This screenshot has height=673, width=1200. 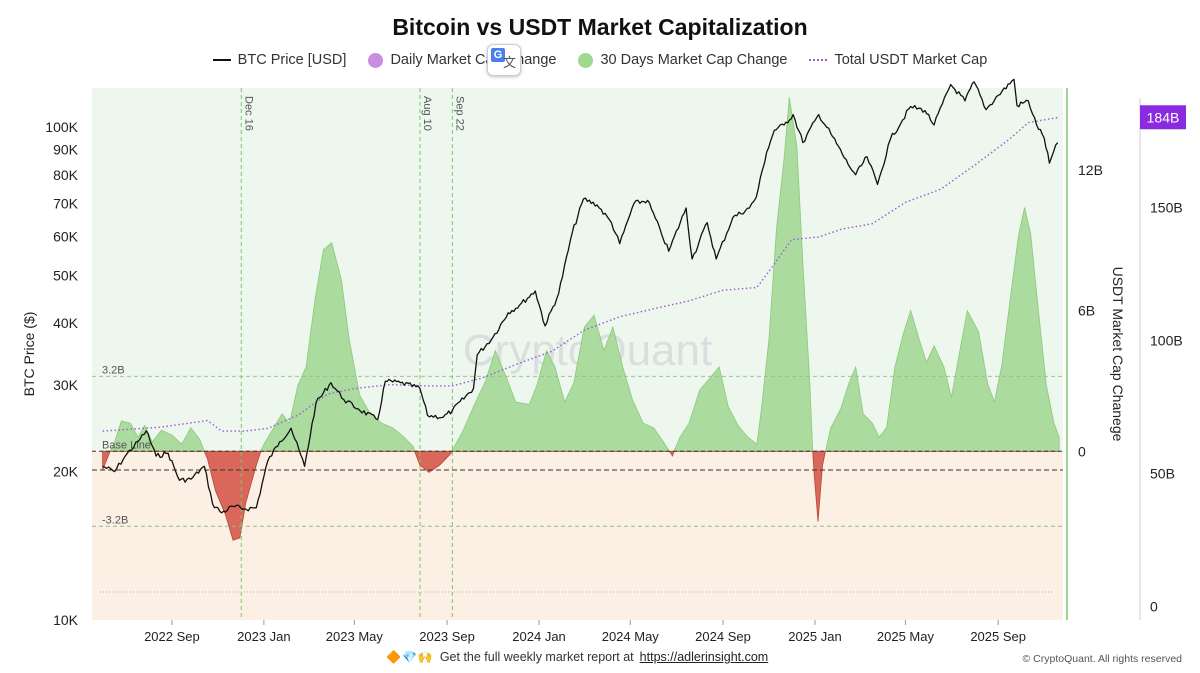 I want to click on event-label: Aug 10, so click(x=427, y=113).